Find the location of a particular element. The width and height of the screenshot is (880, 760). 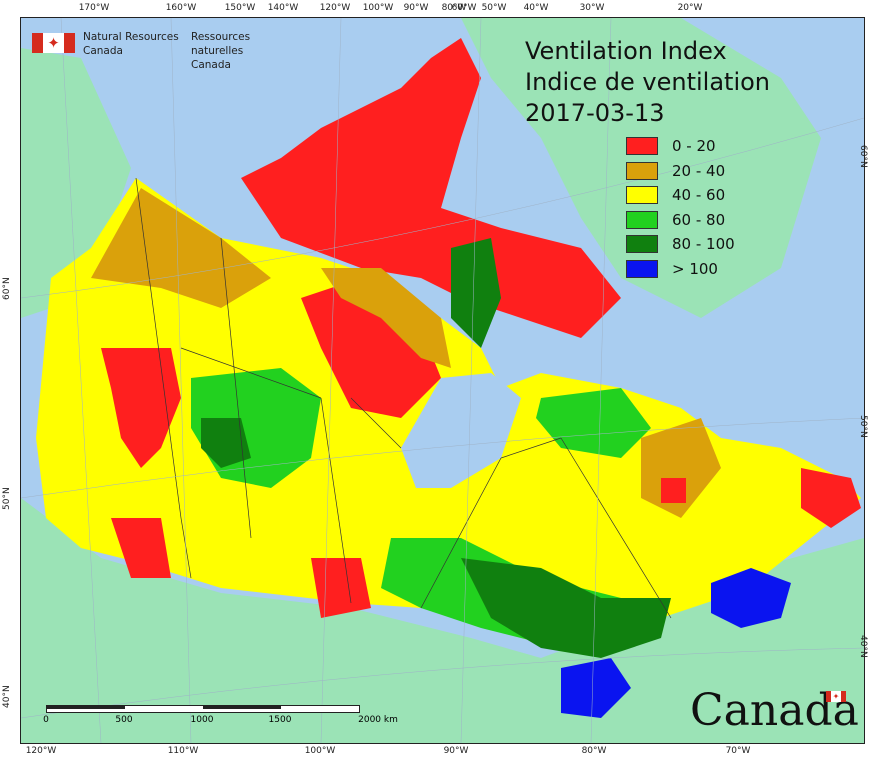

scale-bar: 0 500 1000 1500 2000 km is located at coordinates (220, 715).